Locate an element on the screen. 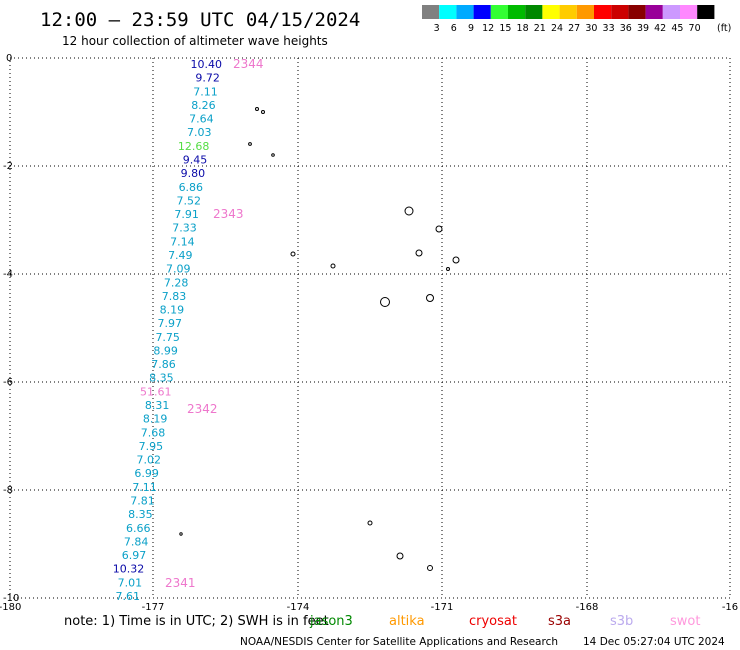 The height and width of the screenshot is (650, 740). legend-label: 21 is located at coordinates (540, 28).